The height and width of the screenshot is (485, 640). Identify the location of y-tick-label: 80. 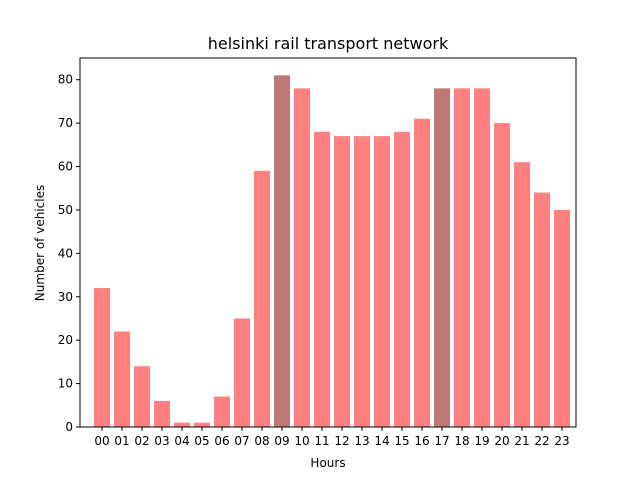
(65, 80).